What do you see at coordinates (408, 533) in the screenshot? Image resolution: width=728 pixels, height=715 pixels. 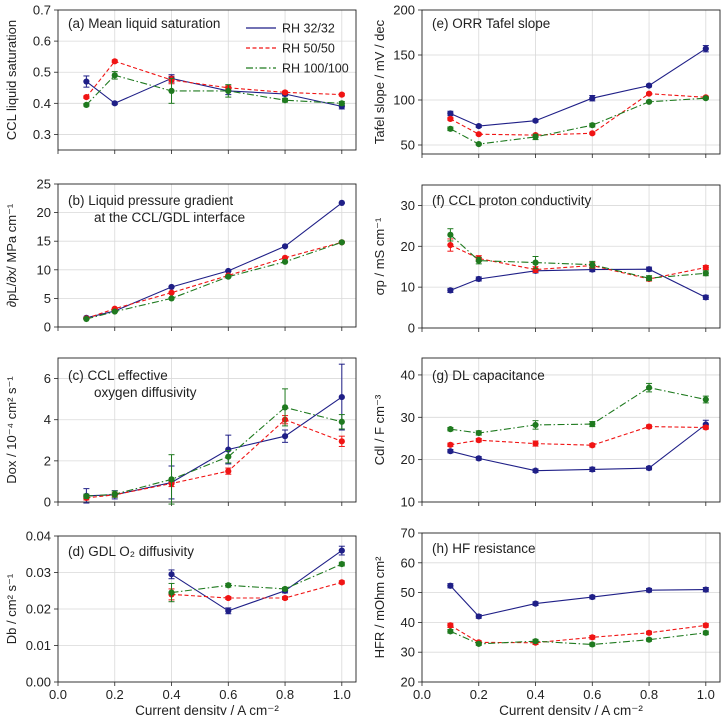 I see `y-tick-label: 70` at bounding box center [408, 533].